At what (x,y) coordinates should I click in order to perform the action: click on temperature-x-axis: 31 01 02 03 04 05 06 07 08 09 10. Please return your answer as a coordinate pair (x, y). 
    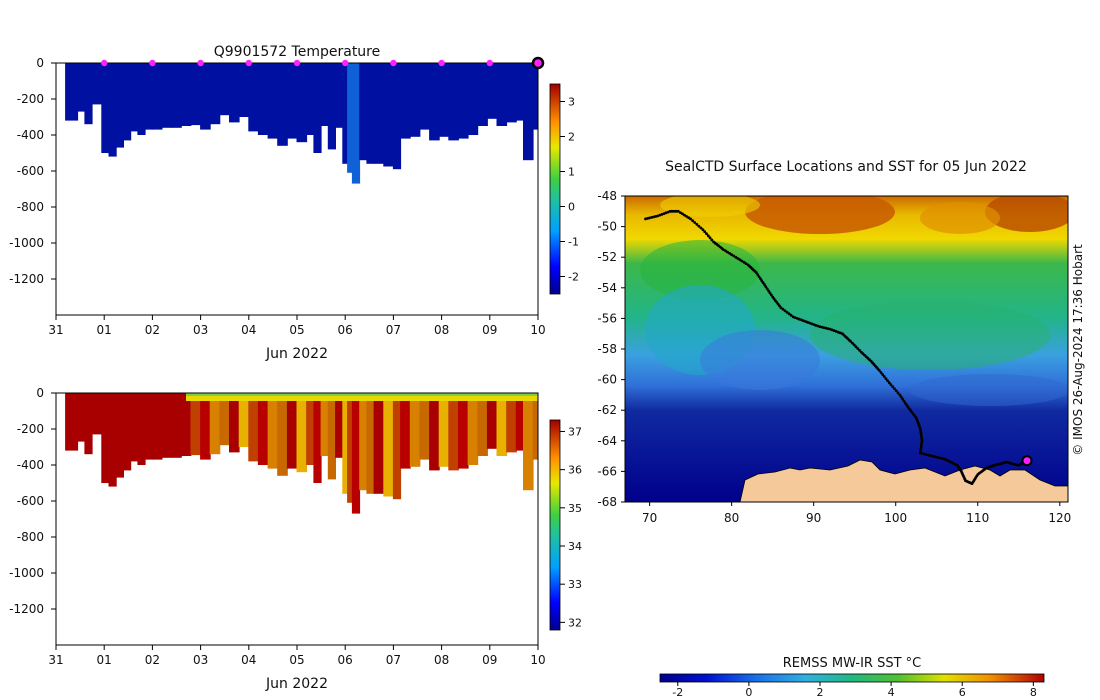
    Looking at the image, I should click on (297, 326).